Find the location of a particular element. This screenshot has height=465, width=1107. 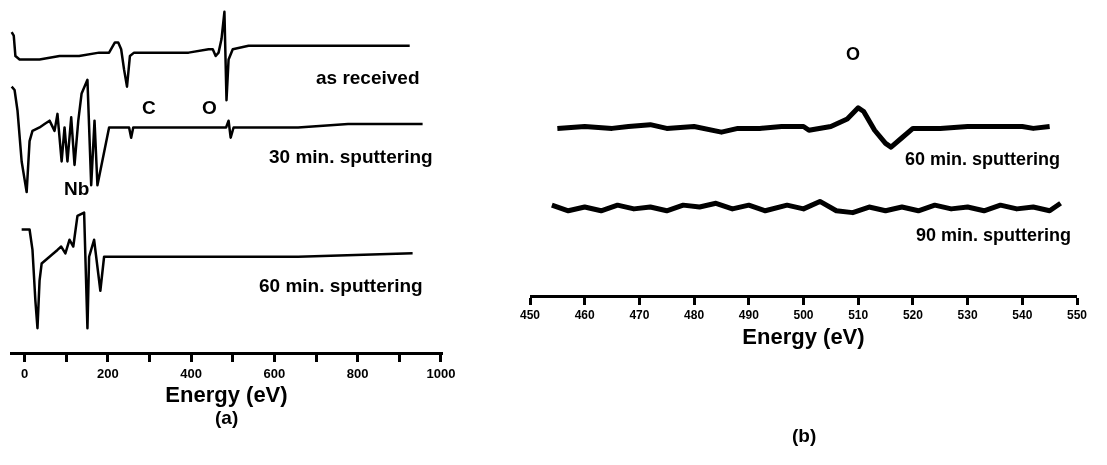

x-tick-label: 520 is located at coordinates (913, 315).